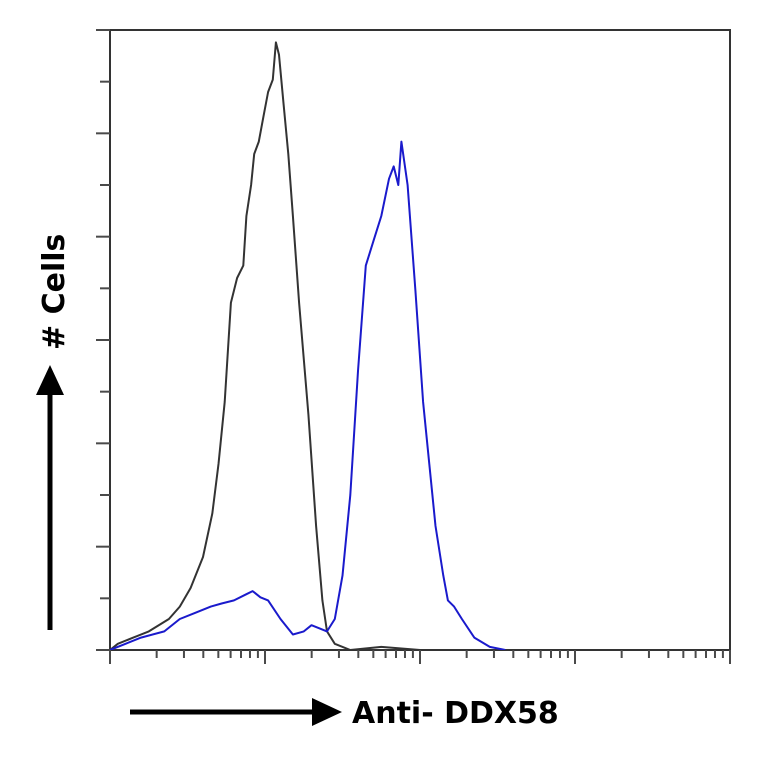  What do you see at coordinates (54, 292) in the screenshot?
I see `y-axis-label: # Cells` at bounding box center [54, 292].